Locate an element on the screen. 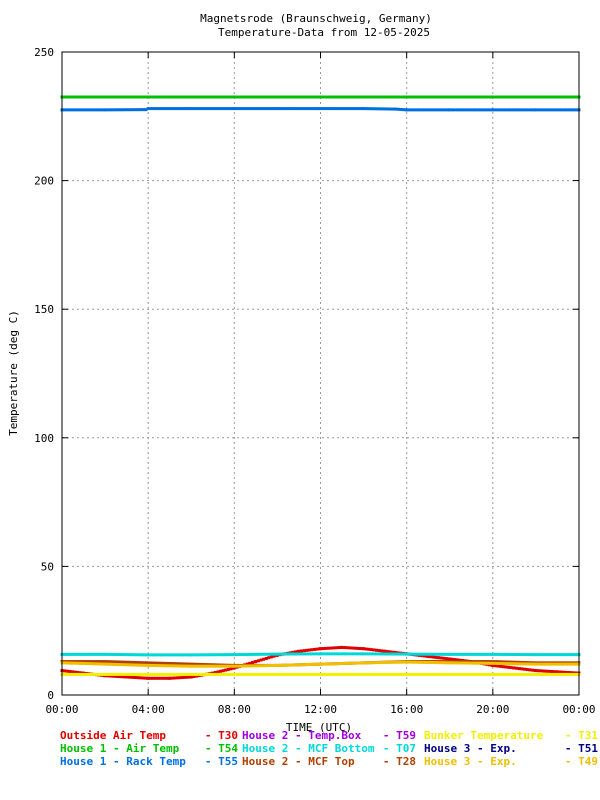  y-tick-label: 100 is located at coordinates (44, 438).